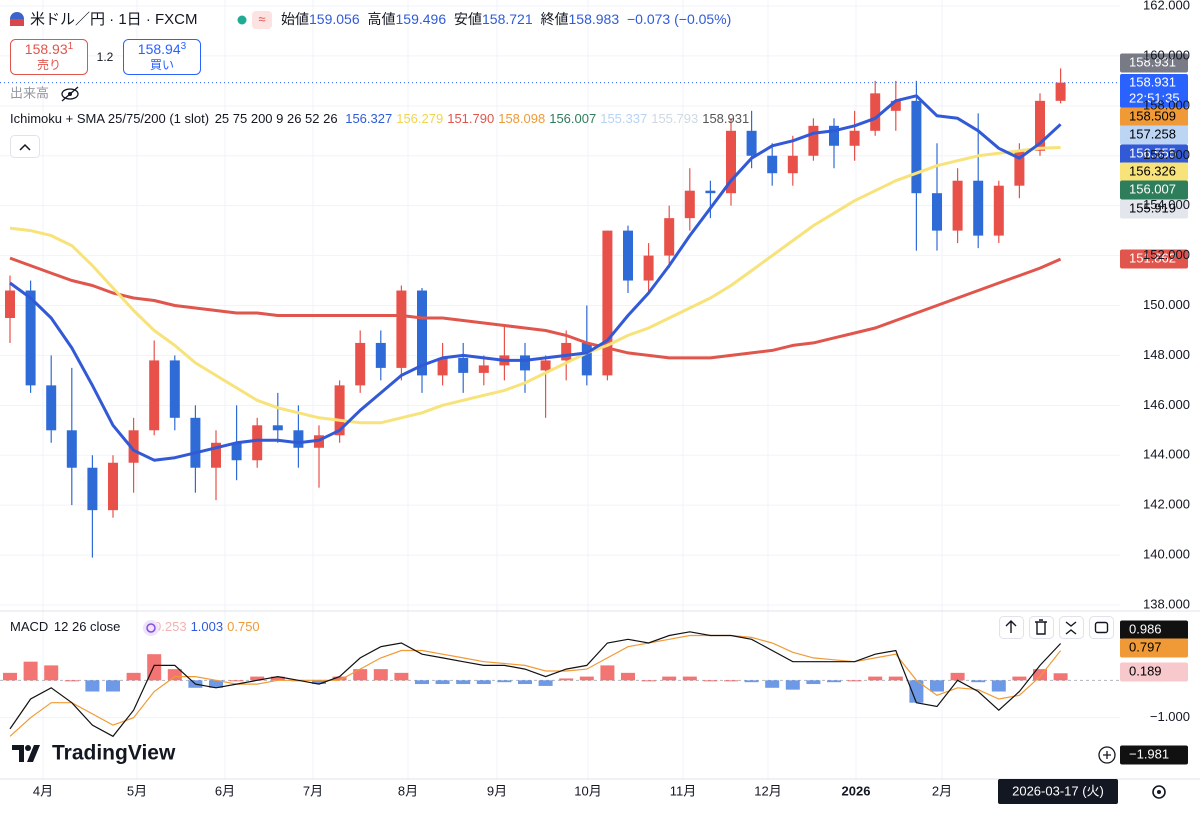  I want to click on settings-icon-center, so click(1159, 792).